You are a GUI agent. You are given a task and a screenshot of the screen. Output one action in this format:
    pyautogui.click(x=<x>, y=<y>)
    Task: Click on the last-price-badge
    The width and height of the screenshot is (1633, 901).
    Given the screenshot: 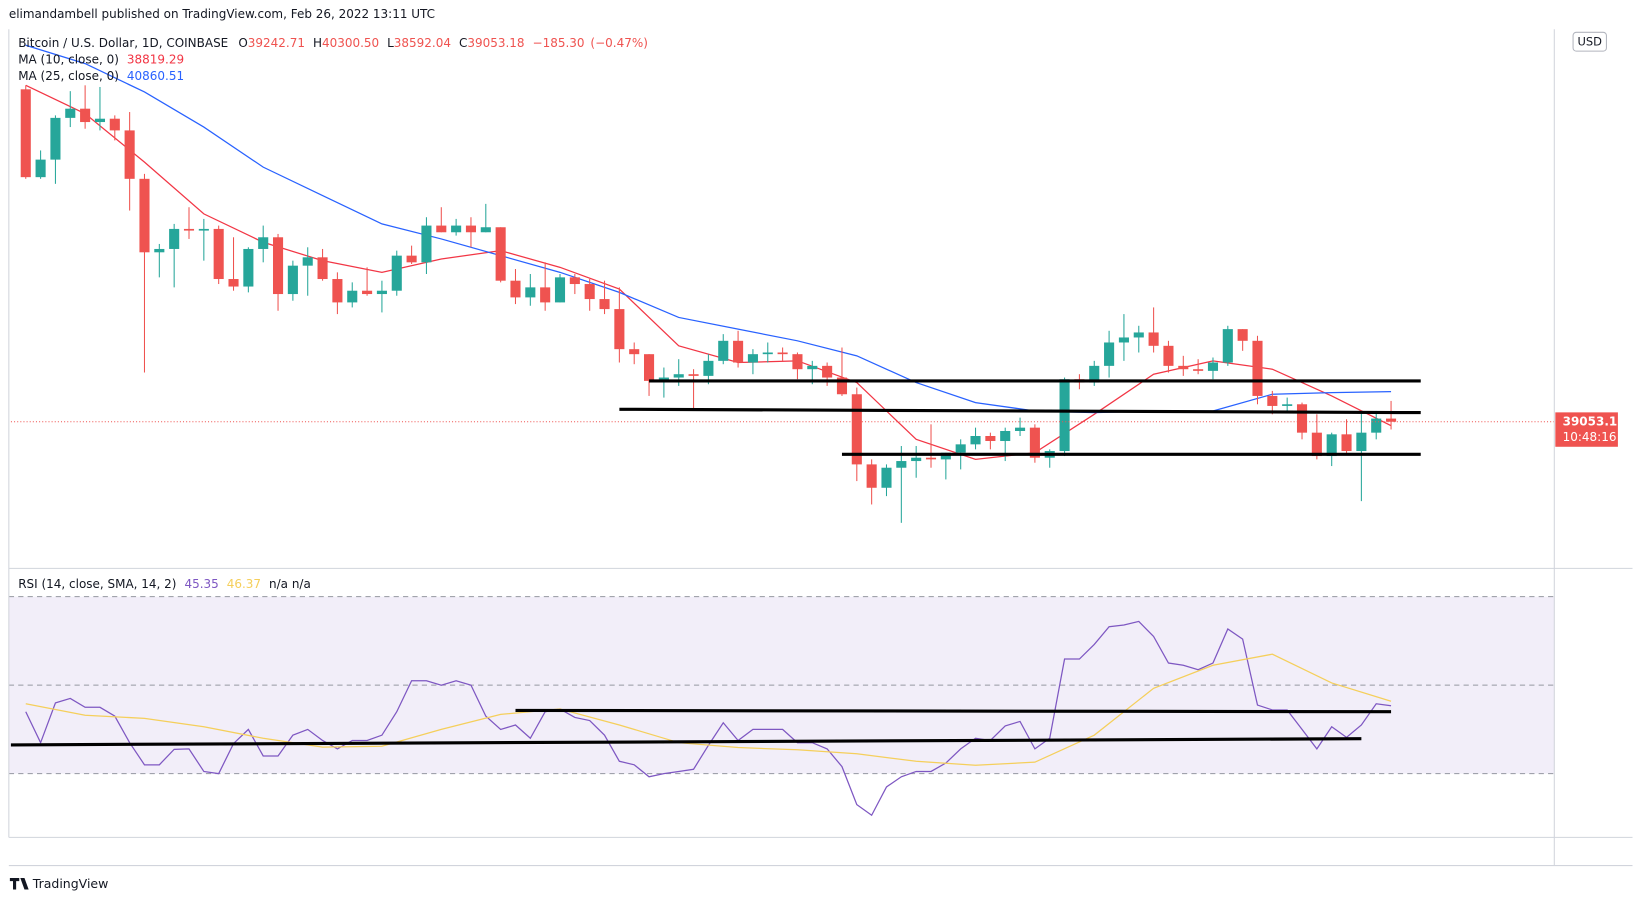 What is the action you would take?
    pyautogui.click(x=1586, y=429)
    